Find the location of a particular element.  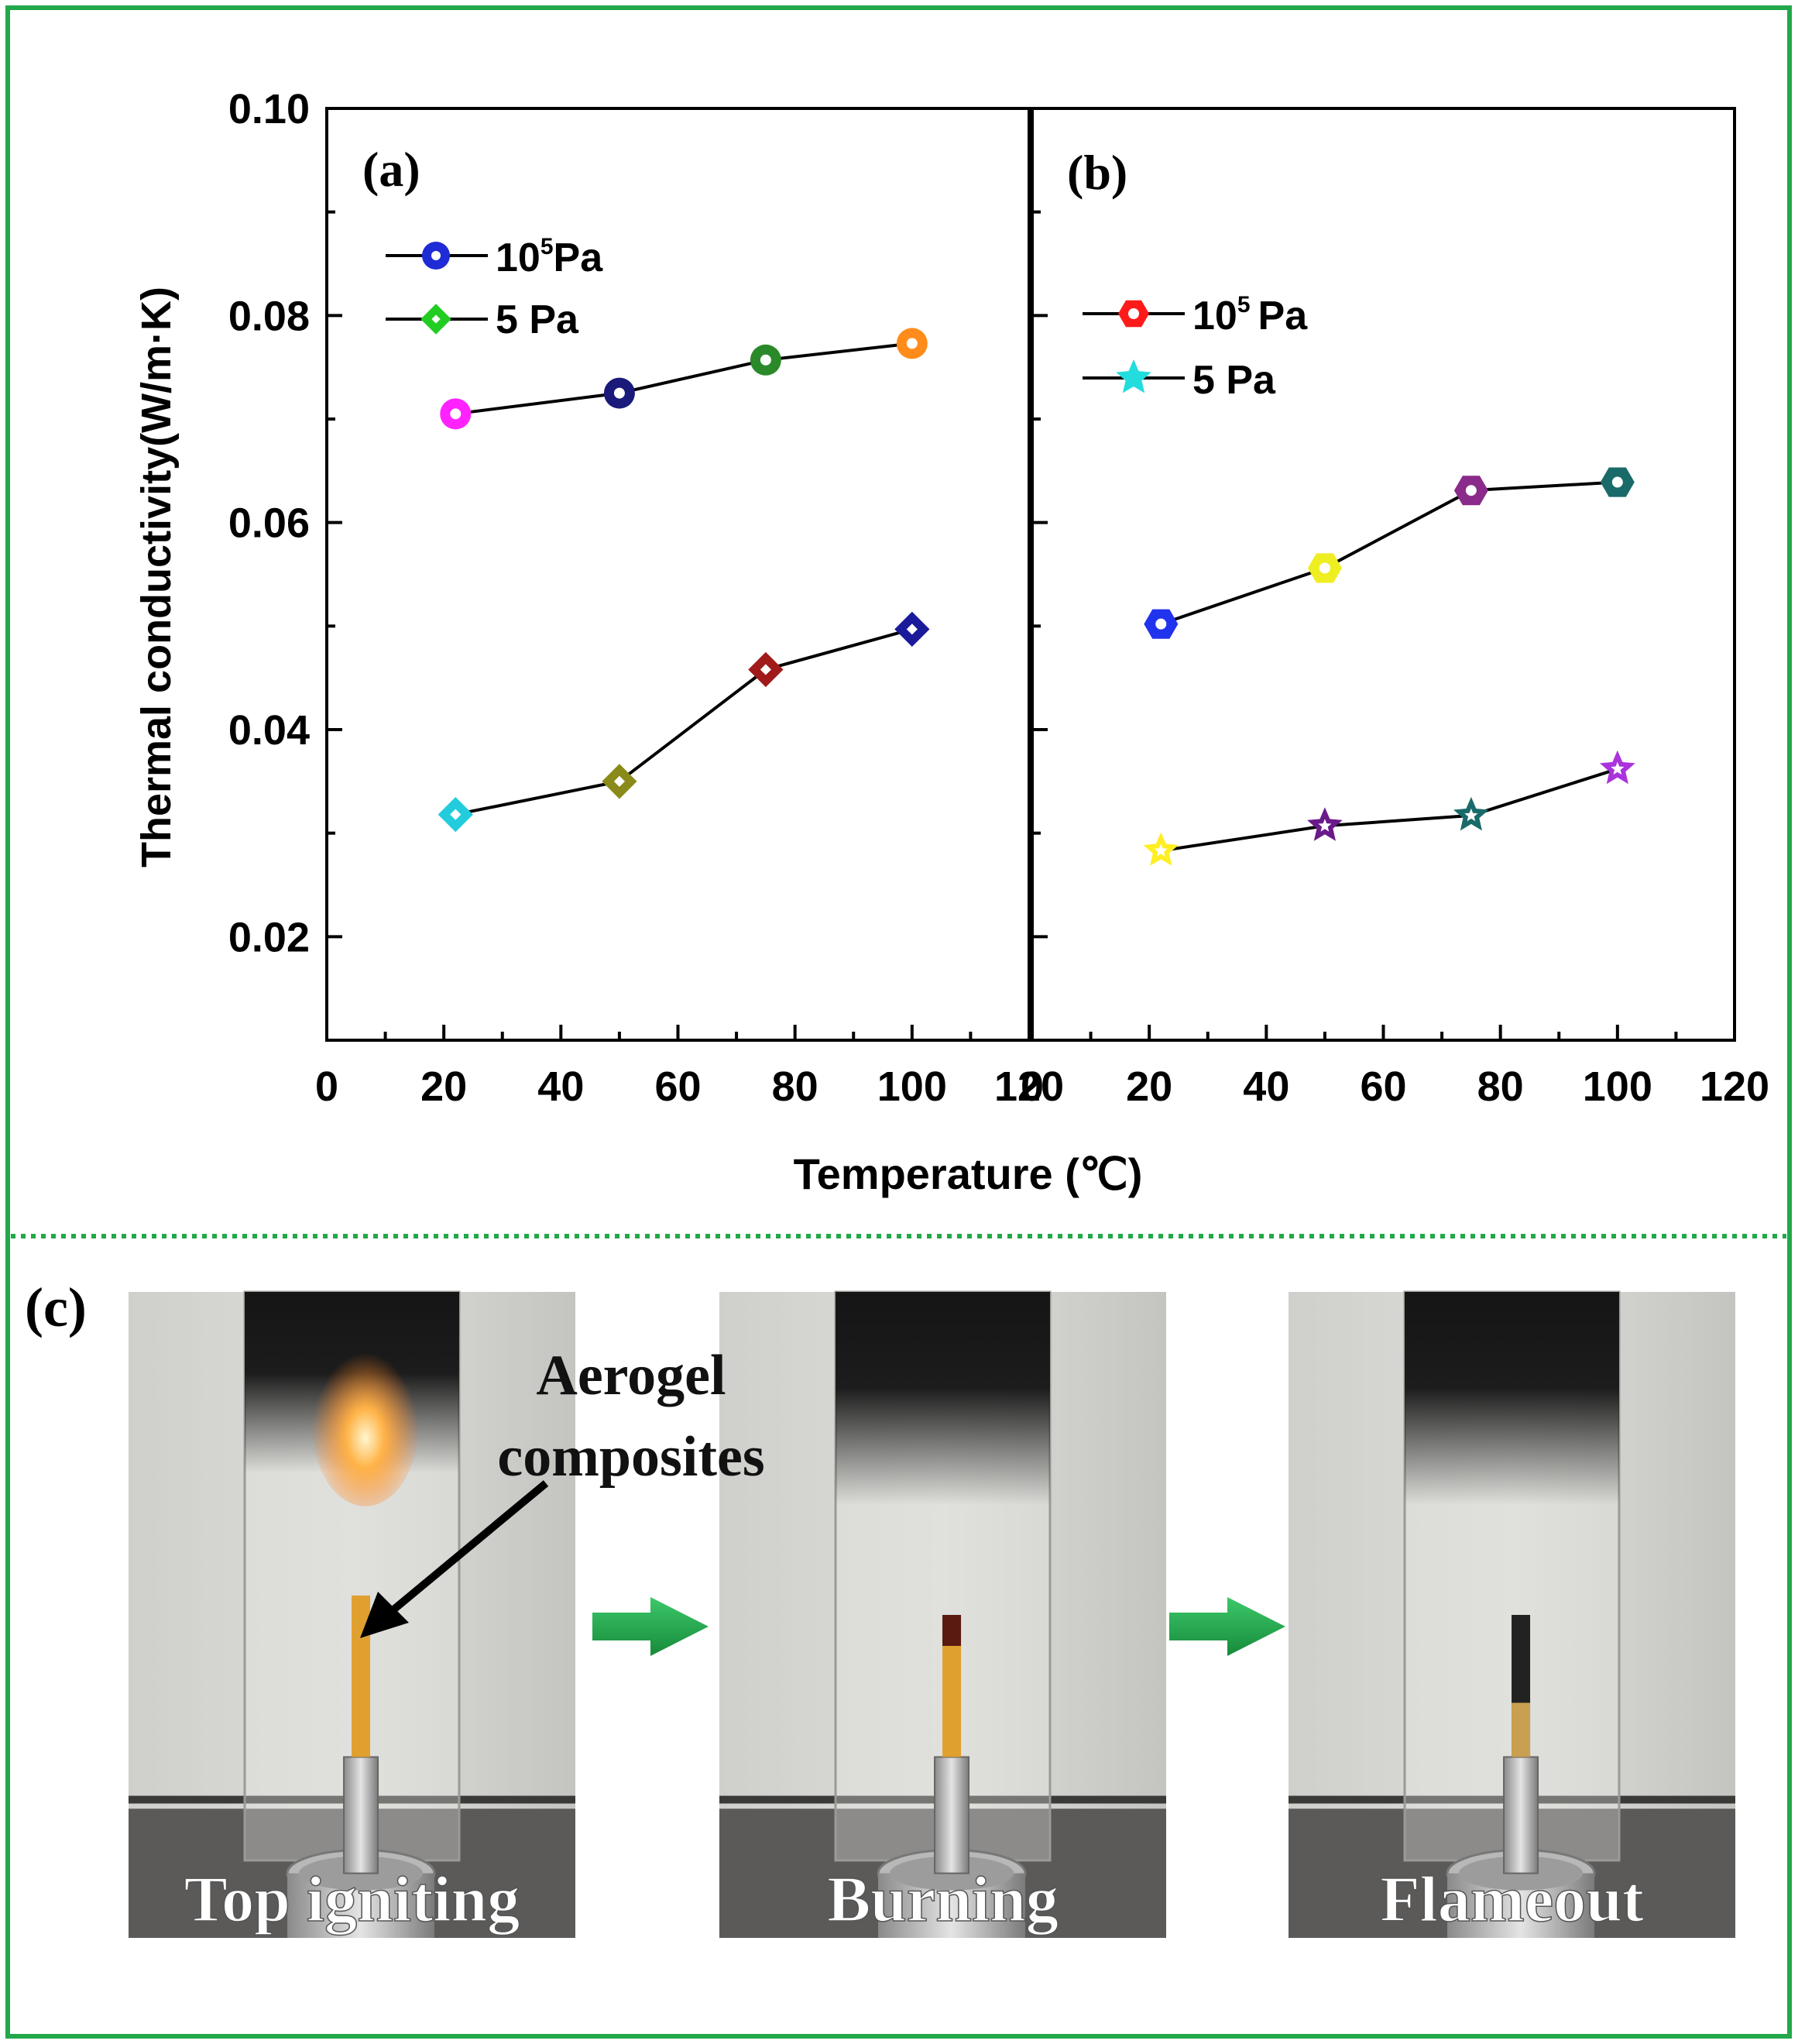

annotation-line-2: composites is located at coordinates (630, 1457).